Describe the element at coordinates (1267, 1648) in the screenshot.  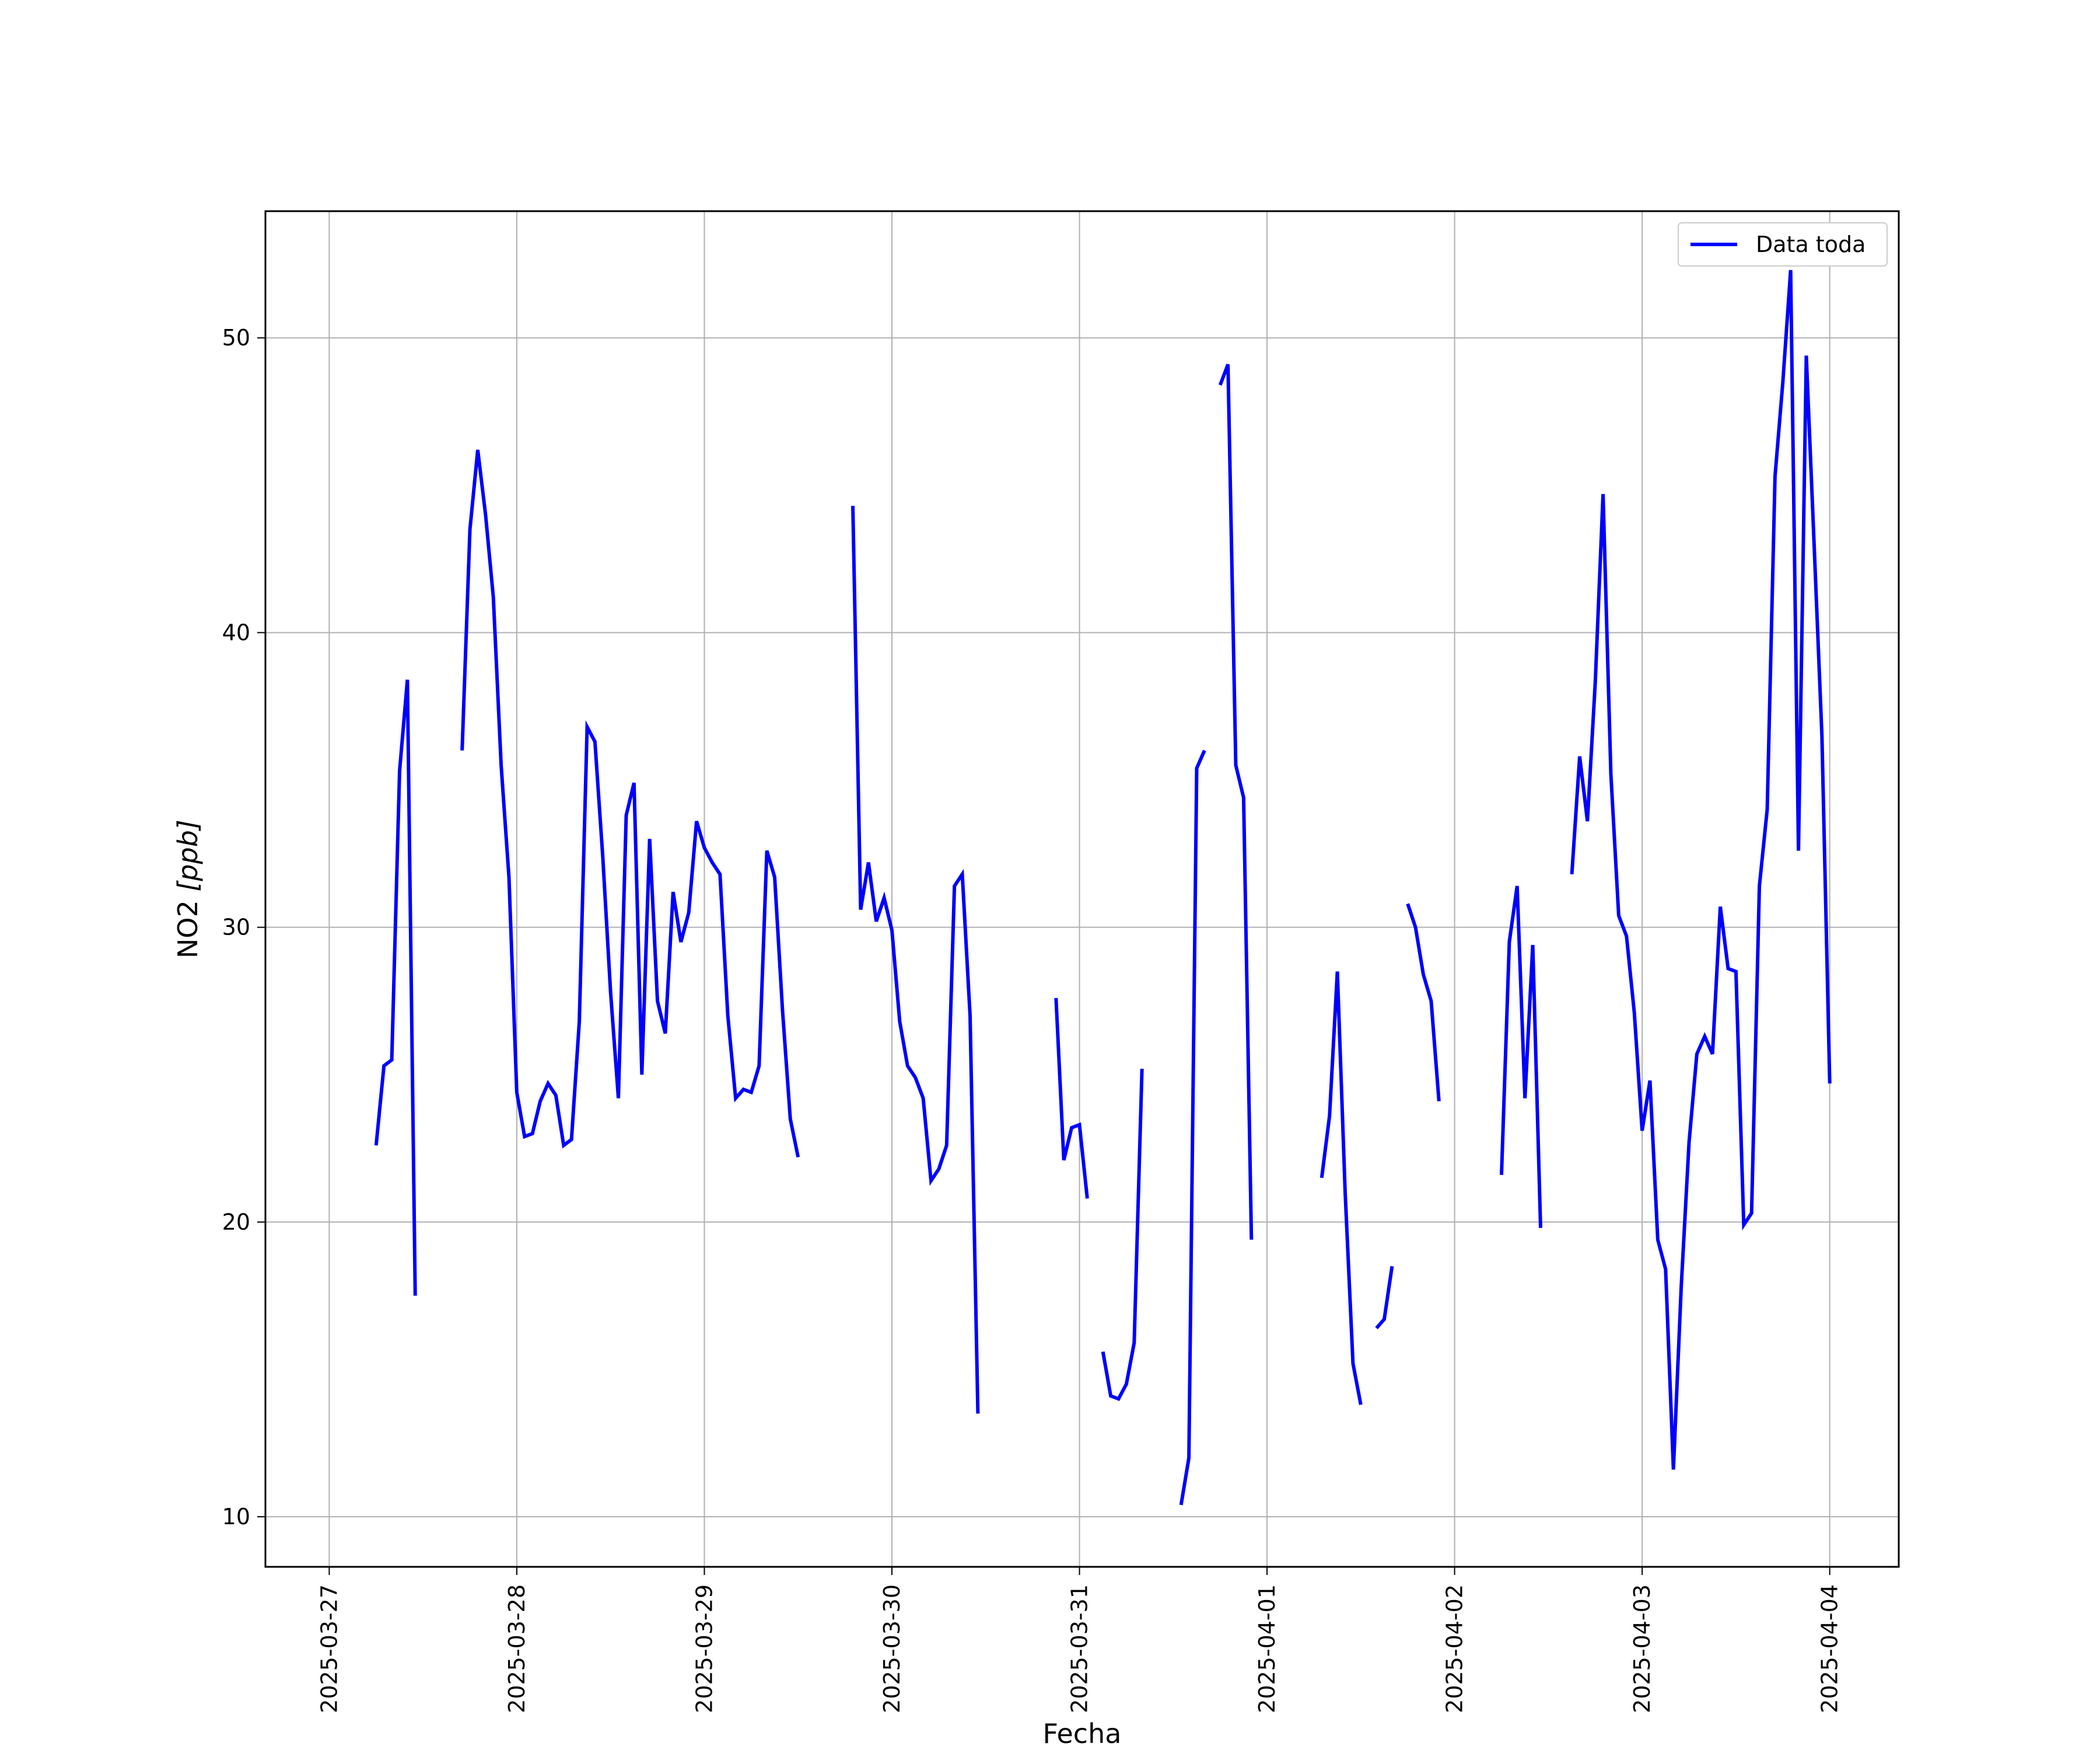
I see `x-tick-label: 2025-04-01` at that location.